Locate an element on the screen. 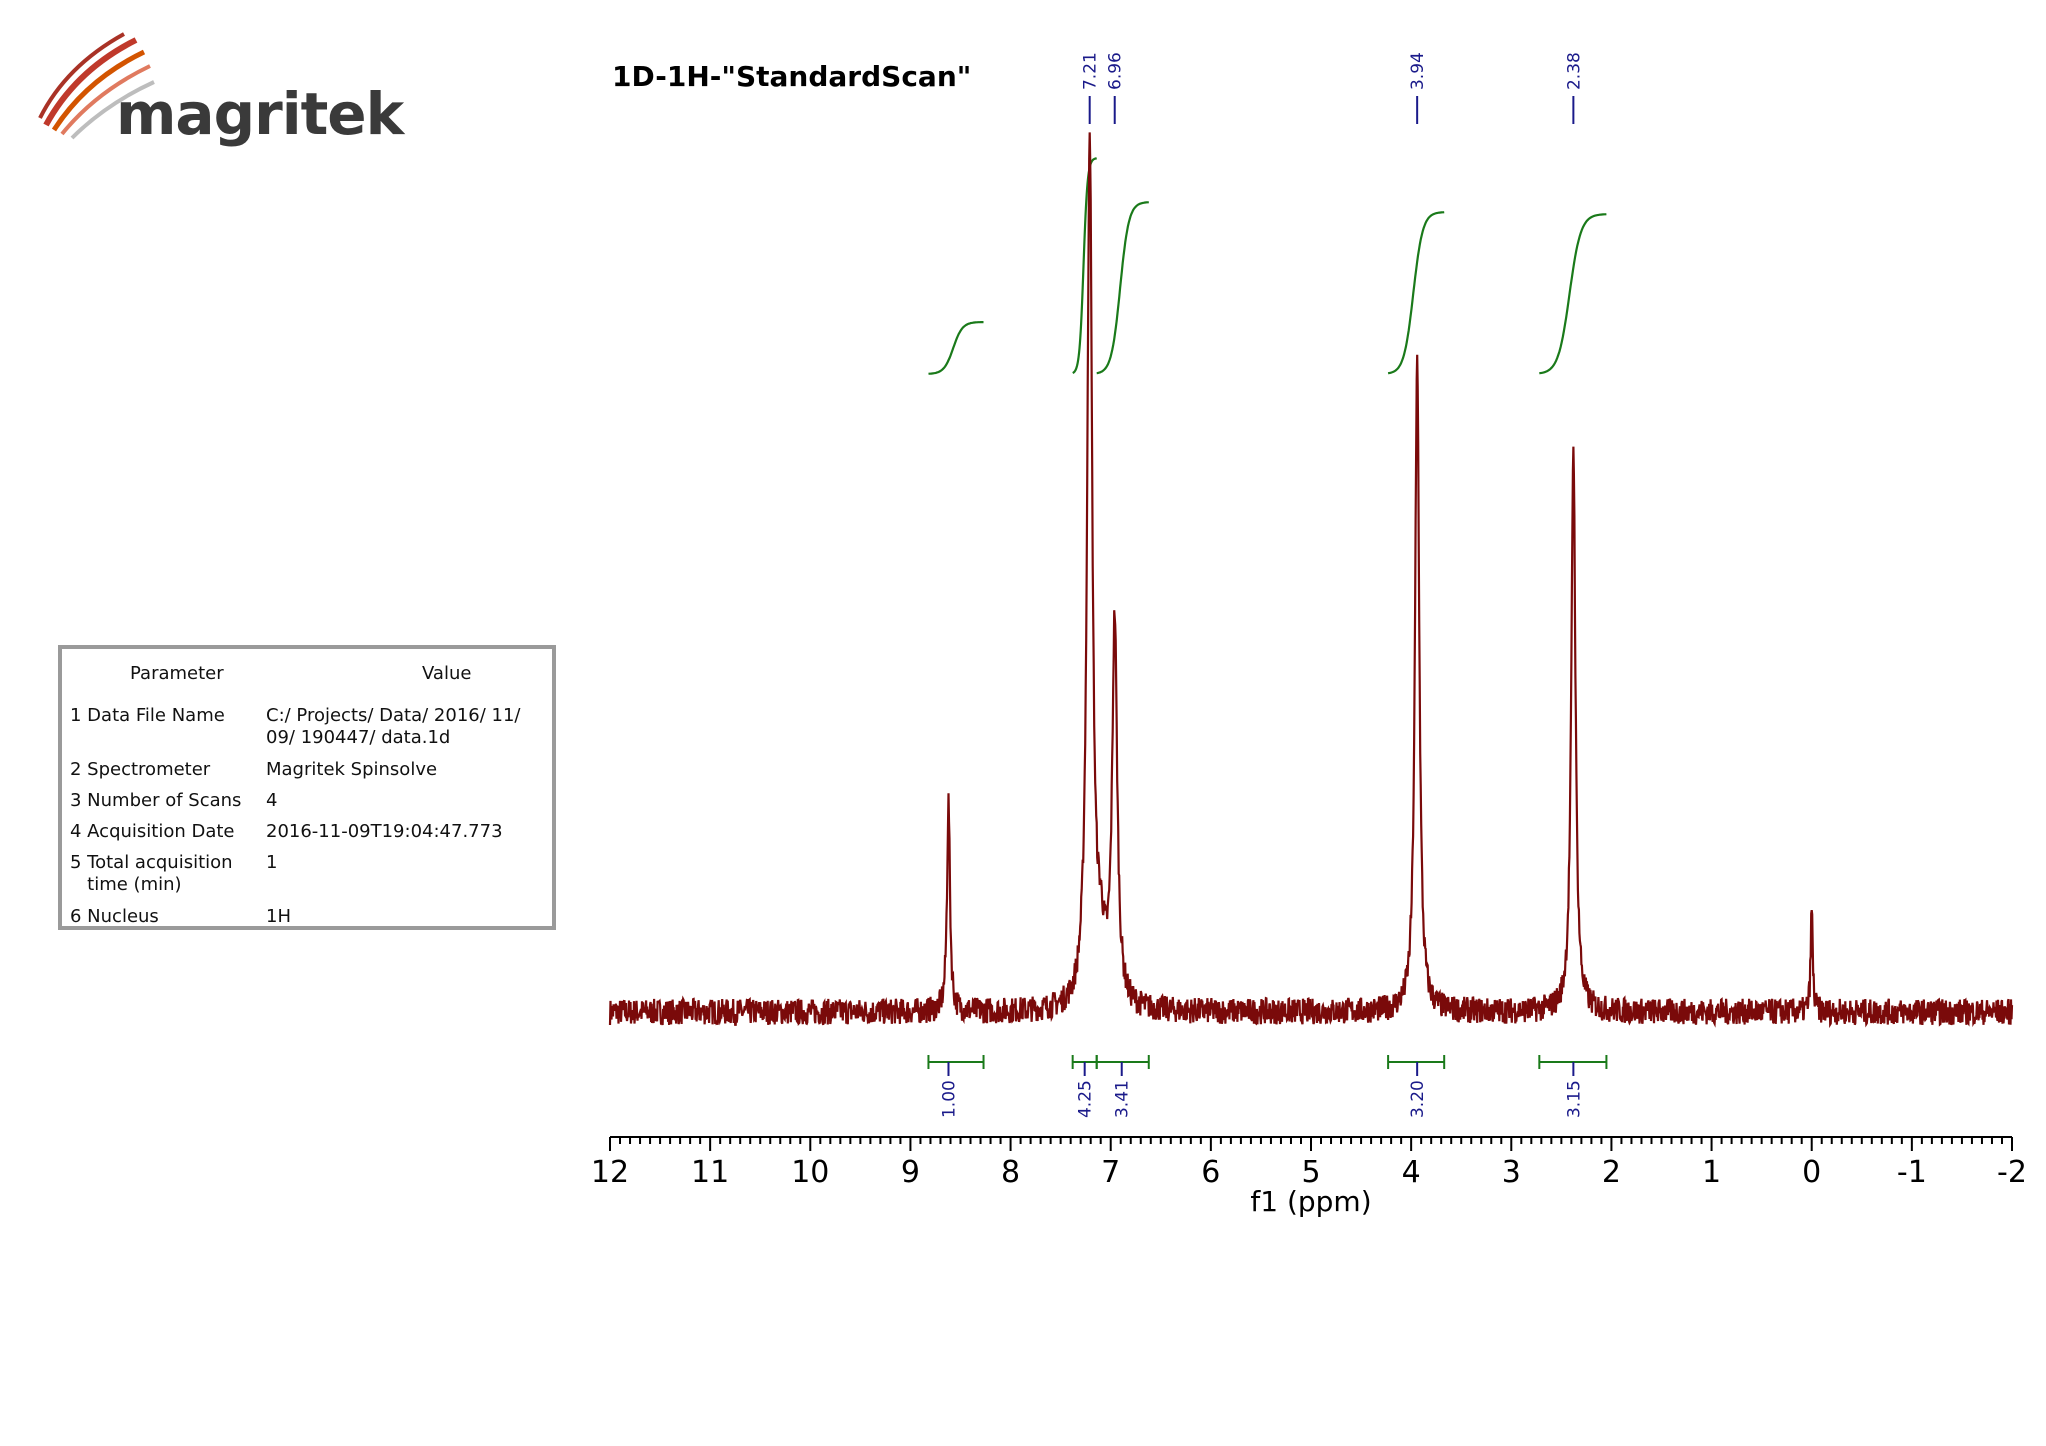  param-name: 5 Total acquisition is located at coordinates (151, 862).